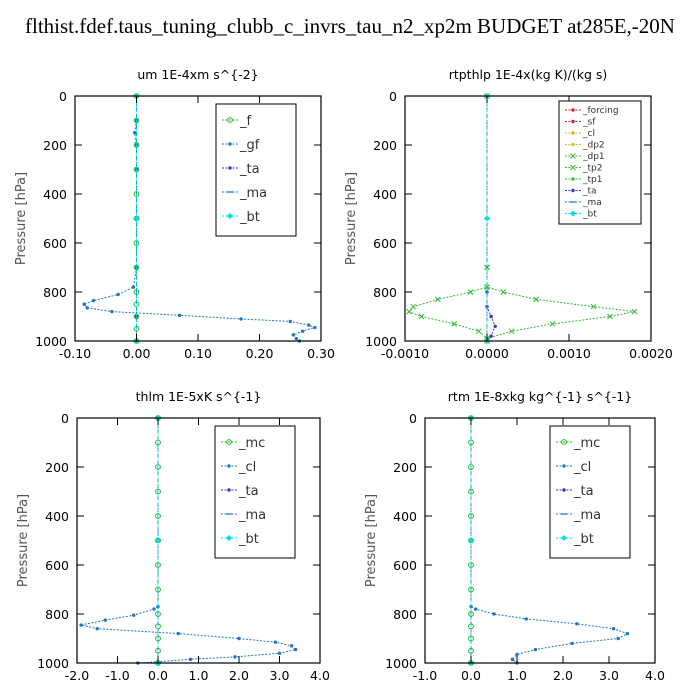  What do you see at coordinates (425, 675) in the screenshot?
I see `x-tick-label: -1.0` at bounding box center [425, 675].